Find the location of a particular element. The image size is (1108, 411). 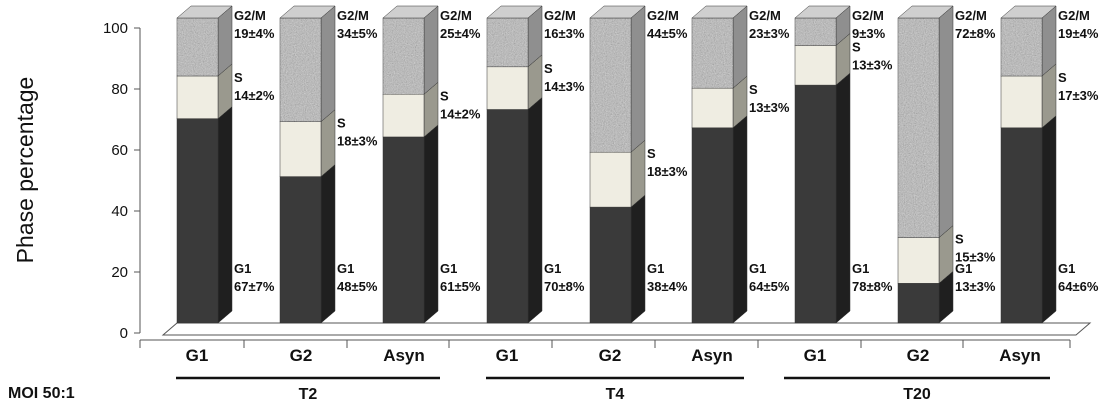

group-label: T4 is located at coordinates (615, 394).